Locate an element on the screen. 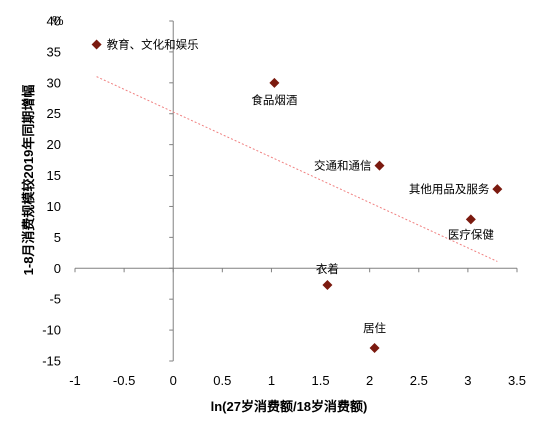 This screenshot has height=427, width=550. x-tick-label: 1 is located at coordinates (271, 380).